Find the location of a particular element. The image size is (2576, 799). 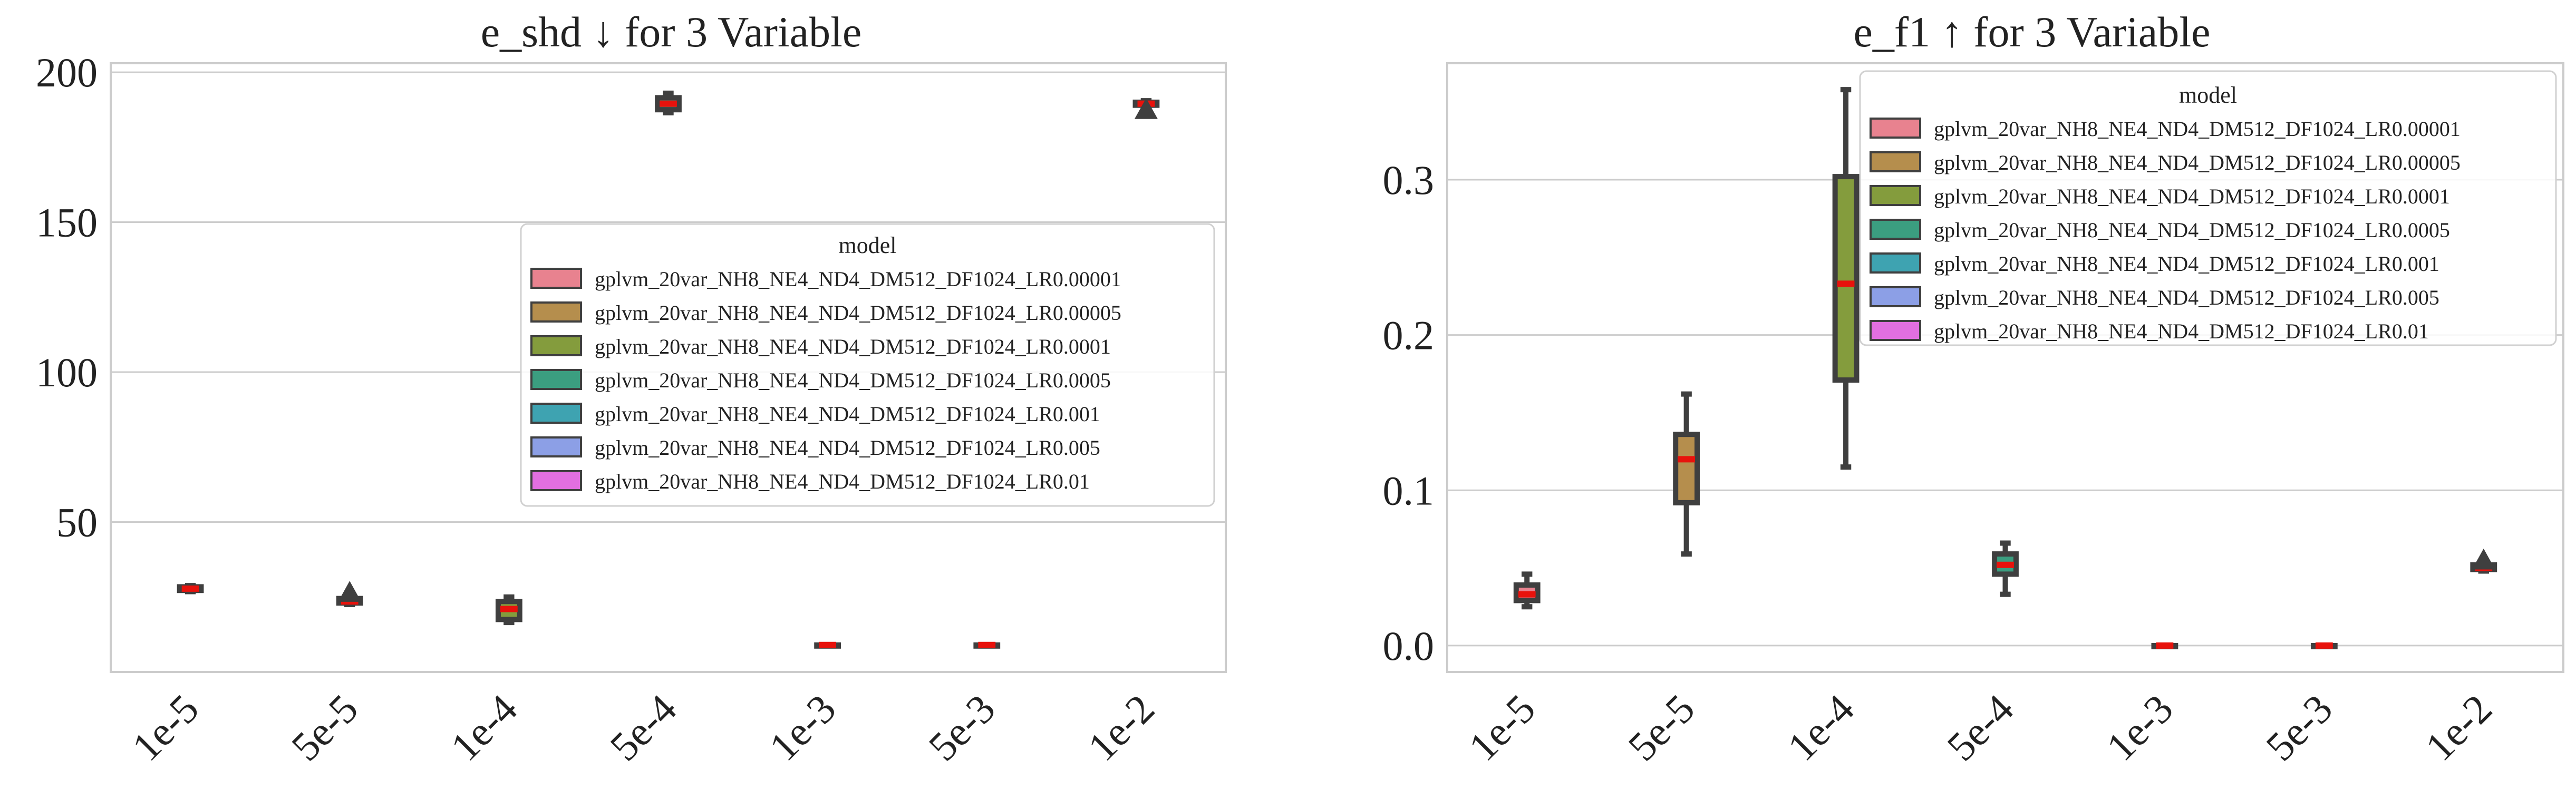

e-shd-title: e_shd ↓ for 3 Variable is located at coordinates (671, 32).